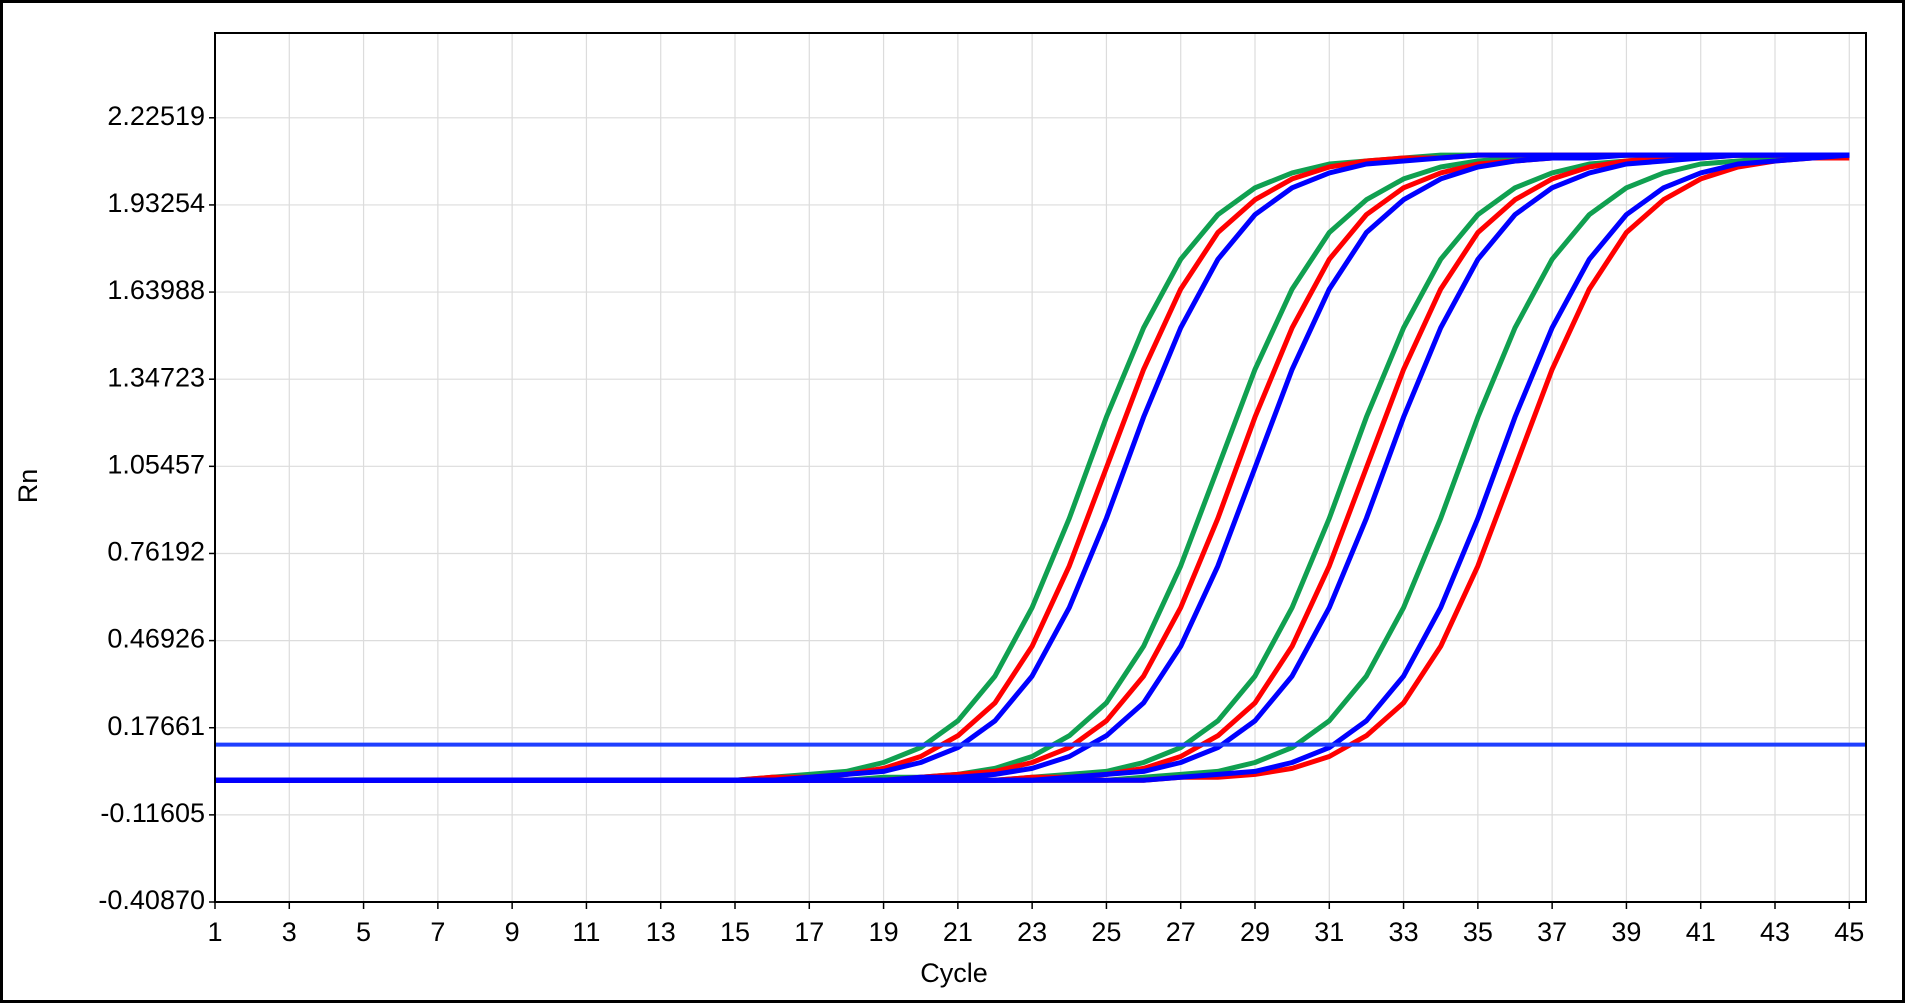  I want to click on x-tick-label: 19, so click(884, 932).